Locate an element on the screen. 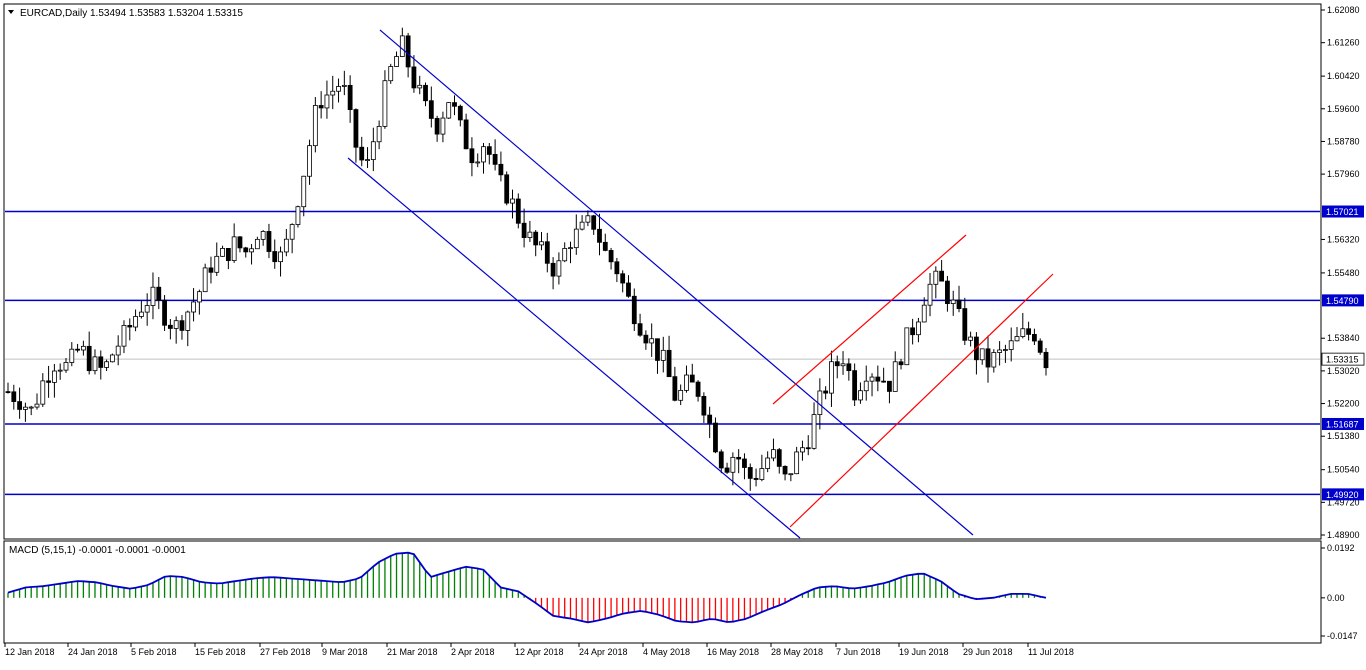 This screenshot has height=670, width=1366. date-label: 12 Apr 2018 is located at coordinates (539, 652).